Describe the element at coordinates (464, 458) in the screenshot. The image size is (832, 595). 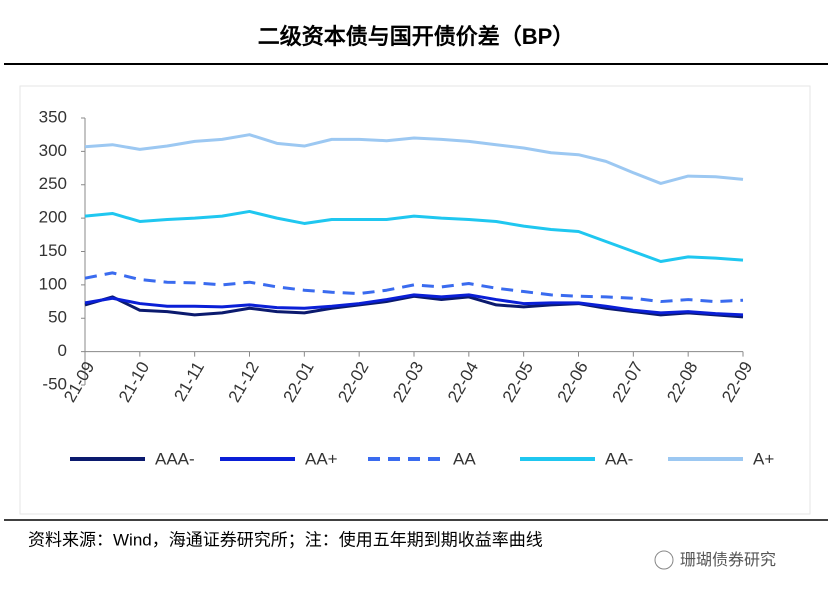
I see `legend-label: AA` at that location.